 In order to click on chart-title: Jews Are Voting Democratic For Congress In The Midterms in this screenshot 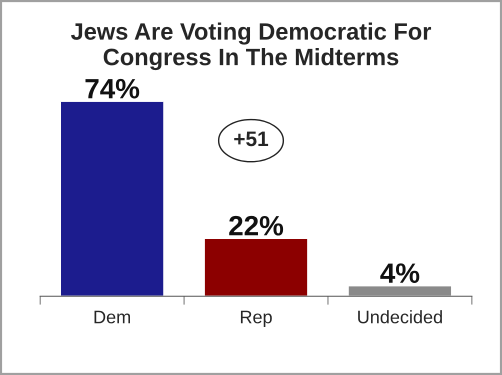, I will do `click(251, 46)`.